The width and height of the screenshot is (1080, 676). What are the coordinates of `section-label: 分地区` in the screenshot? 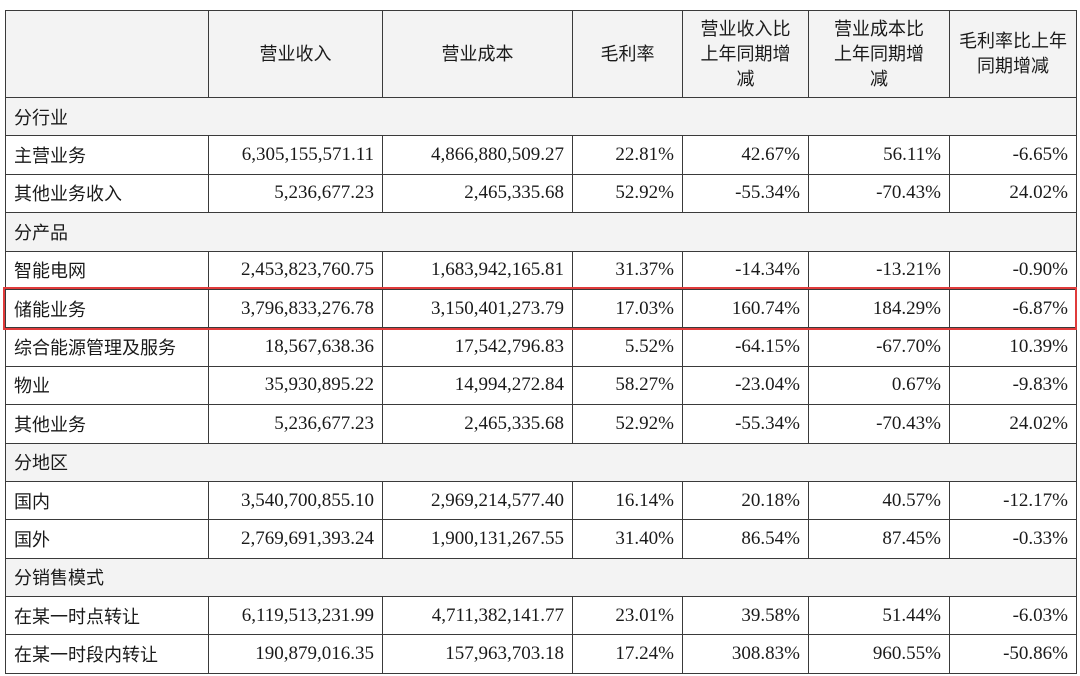 It's located at (541, 462).